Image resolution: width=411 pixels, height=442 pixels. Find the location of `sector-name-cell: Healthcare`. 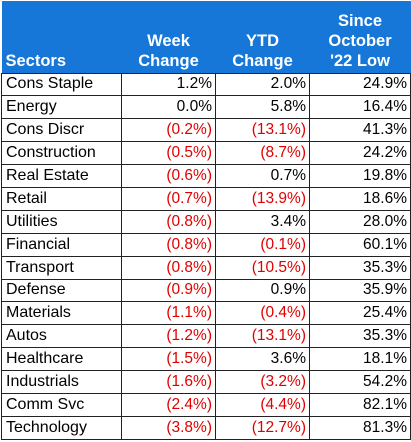

sector-name-cell: Healthcare is located at coordinates (61, 359).